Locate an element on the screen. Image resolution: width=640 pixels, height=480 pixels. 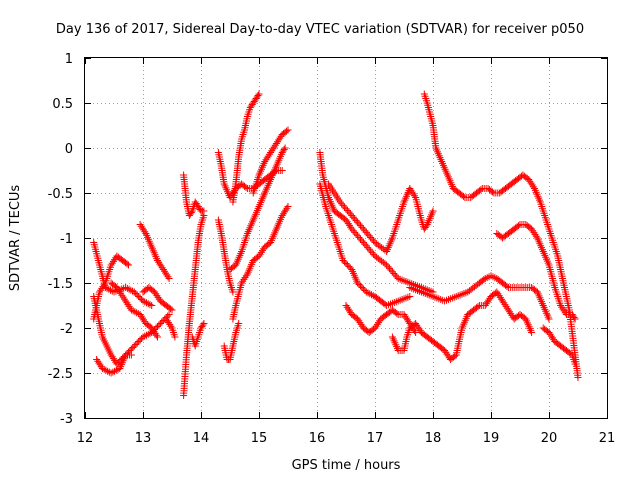
y-tick-label: 1 is located at coordinates (69, 59).